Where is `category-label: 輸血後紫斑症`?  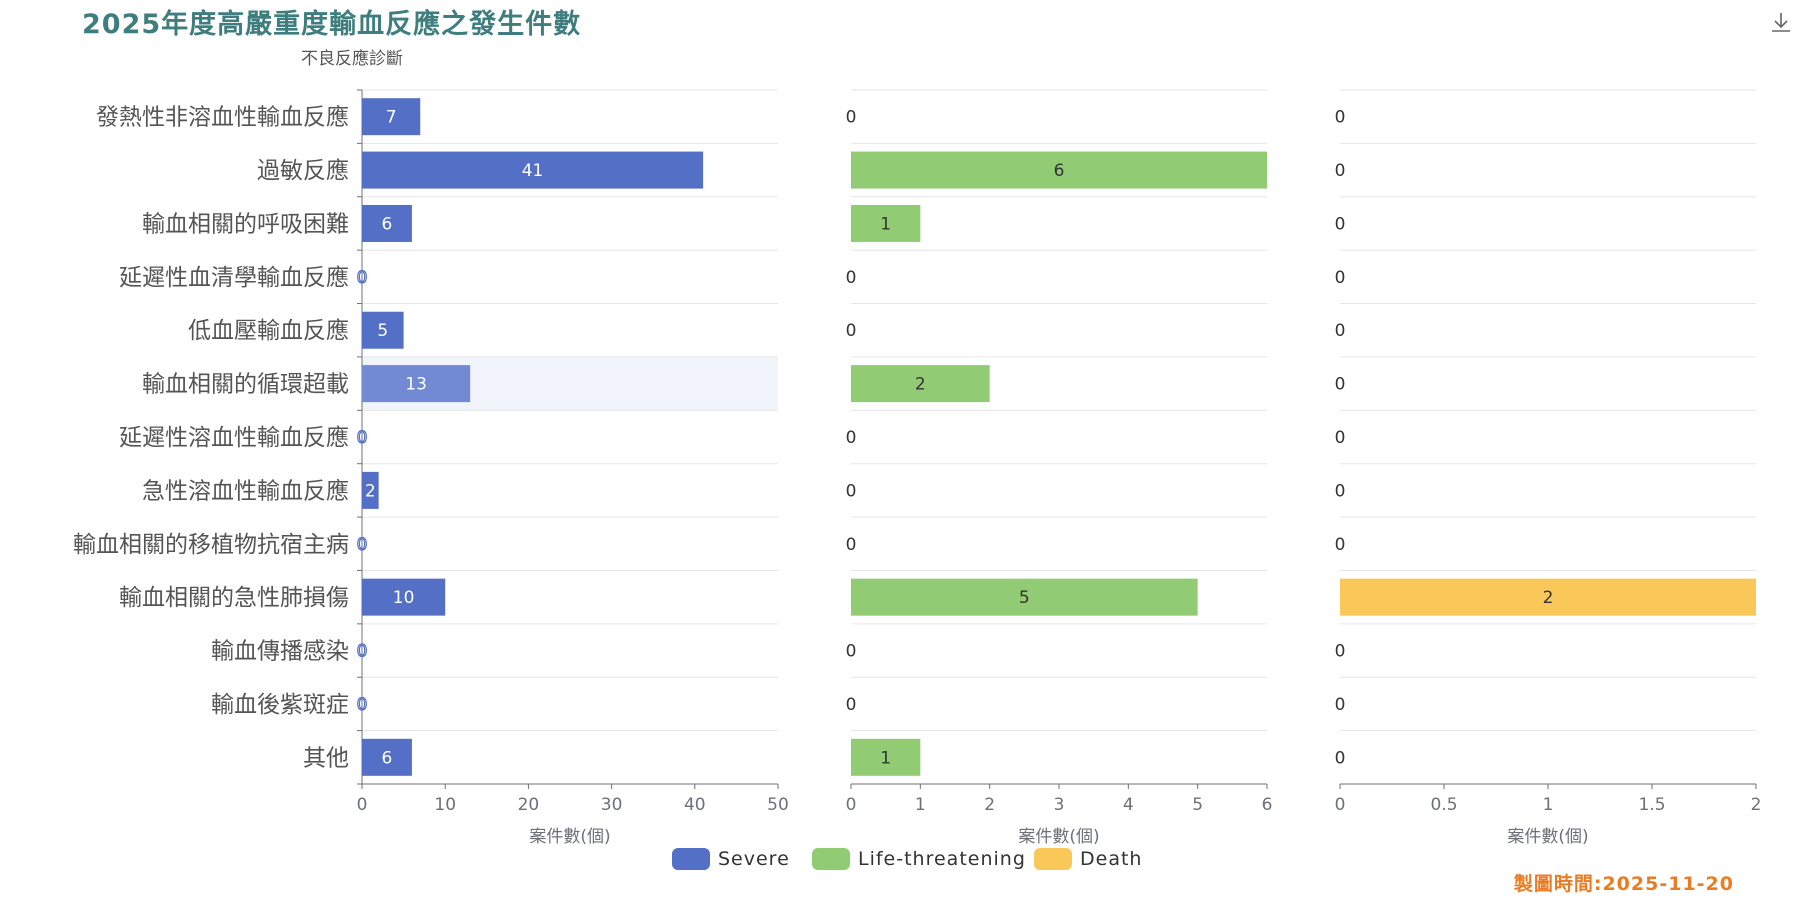 category-label: 輸血後紫斑症 is located at coordinates (280, 705).